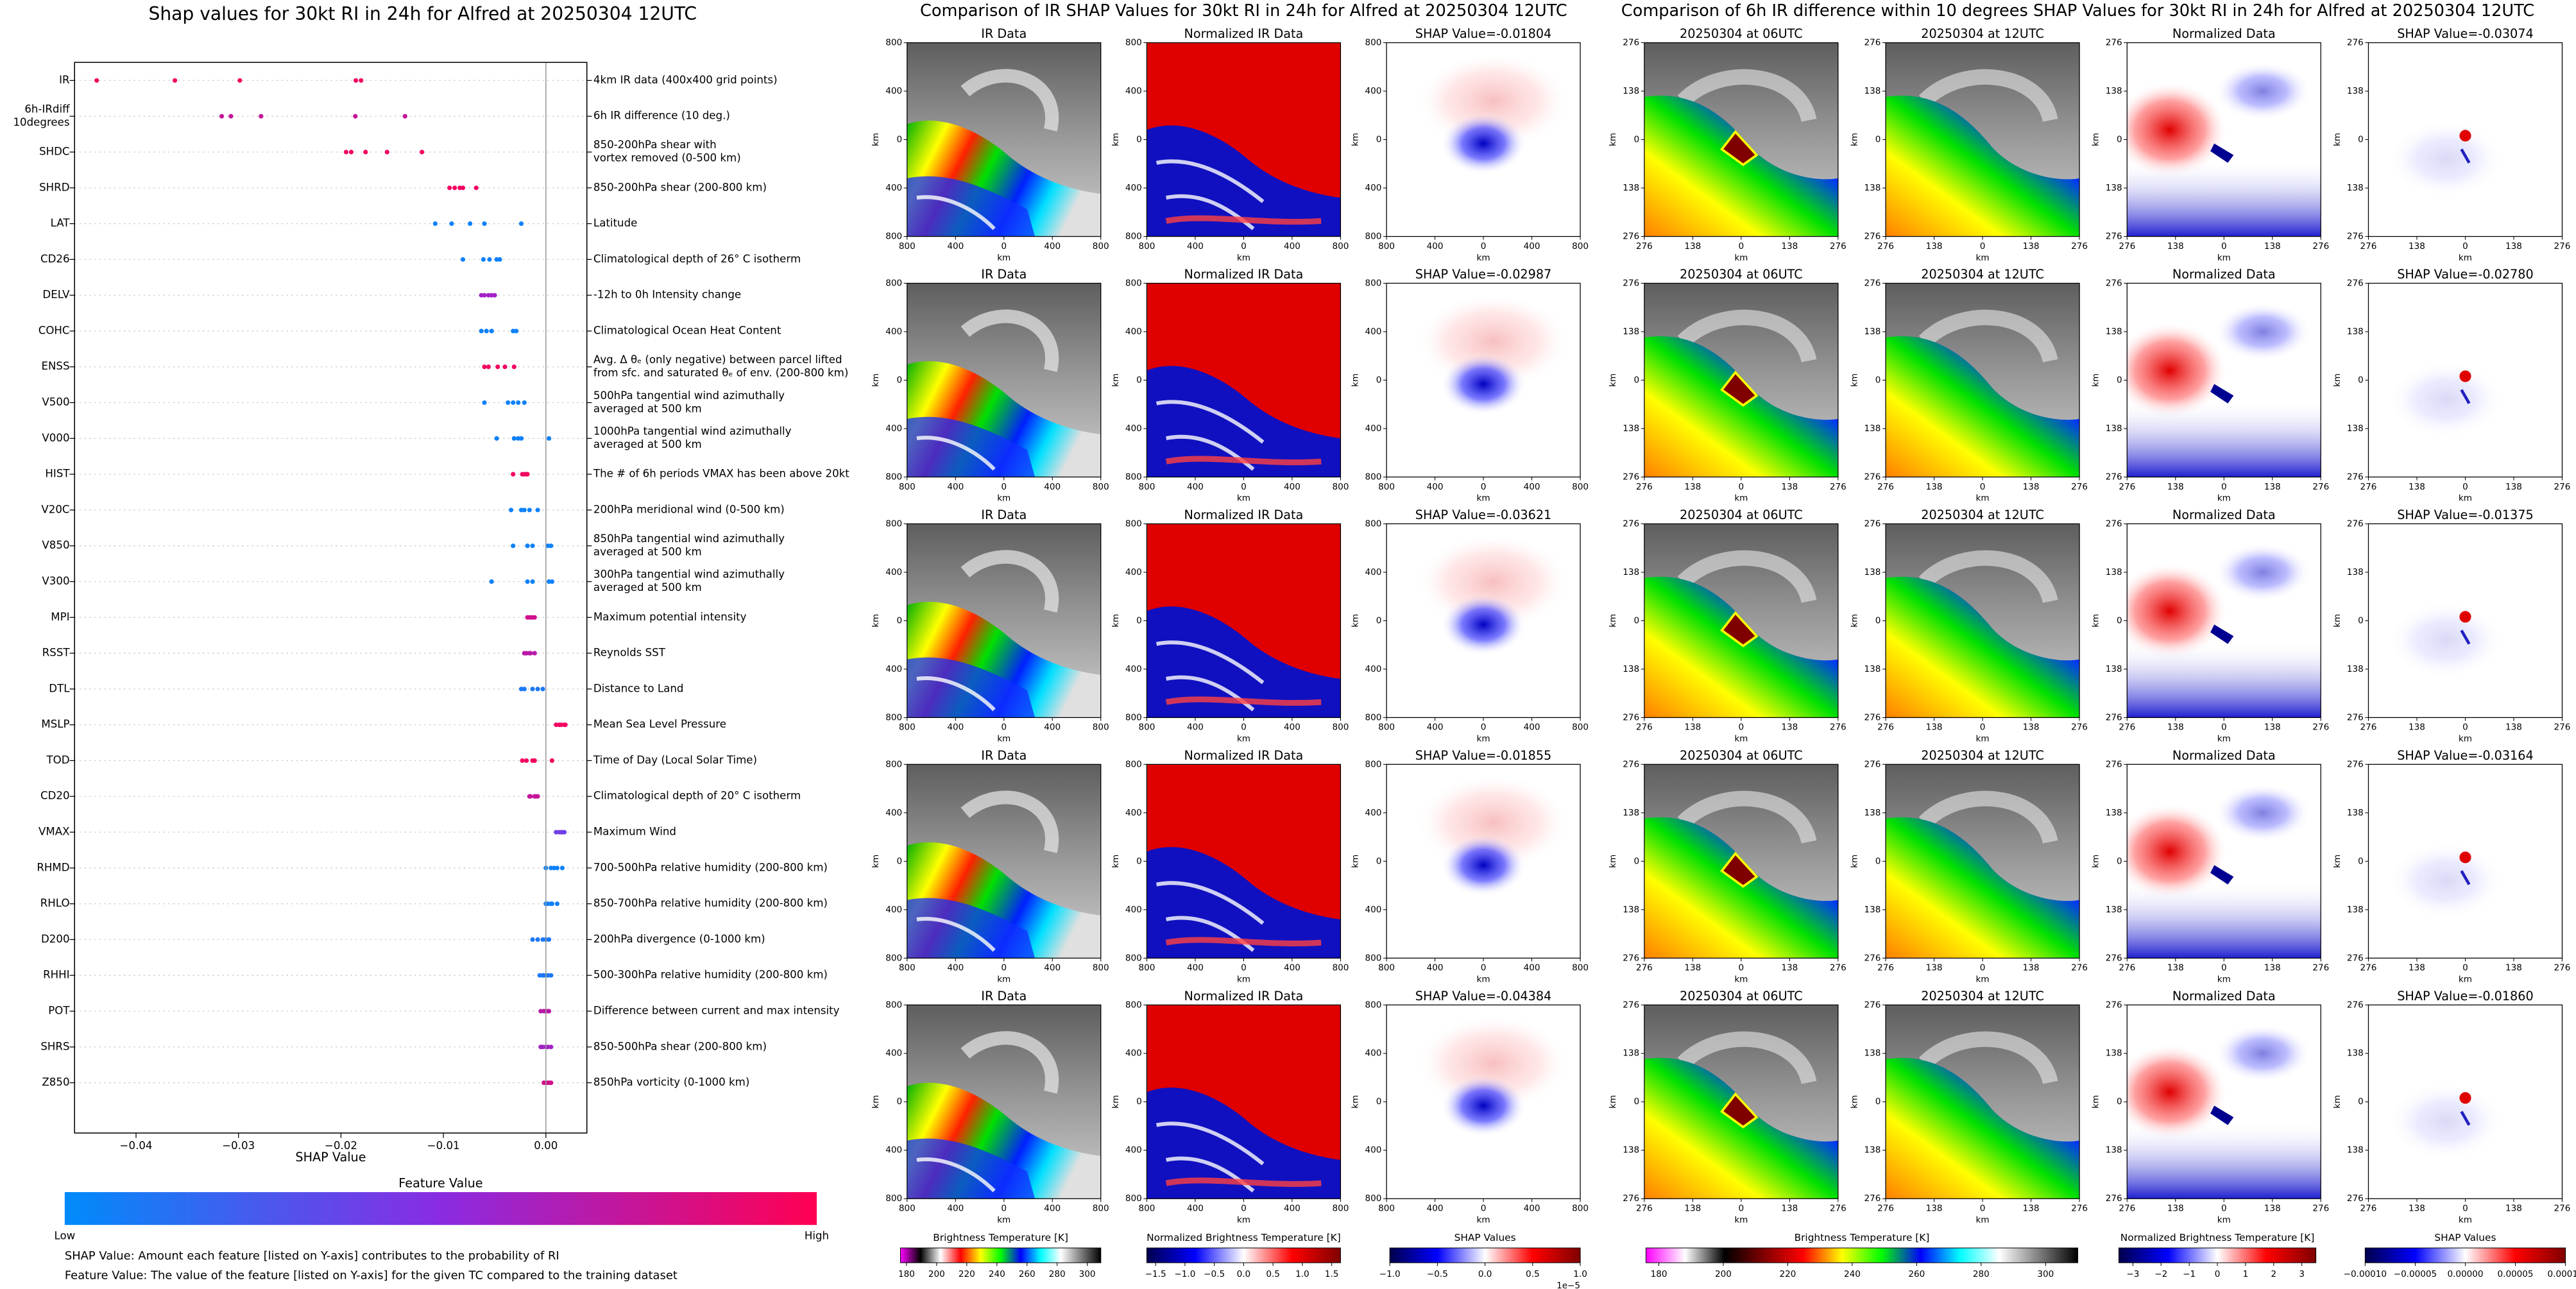  I want to click on feature-label: HIST, so click(58, 474).